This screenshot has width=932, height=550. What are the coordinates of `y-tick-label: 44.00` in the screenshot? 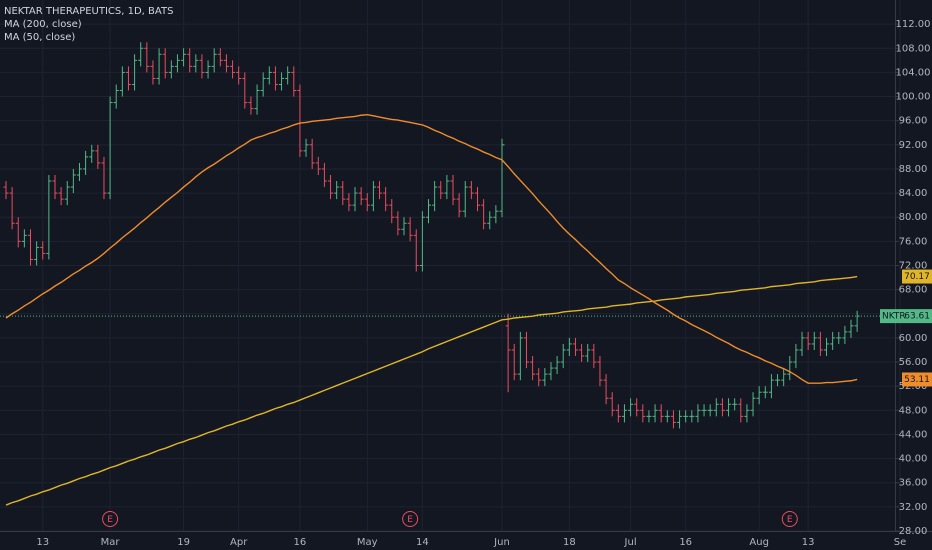 It's located at (913, 434).